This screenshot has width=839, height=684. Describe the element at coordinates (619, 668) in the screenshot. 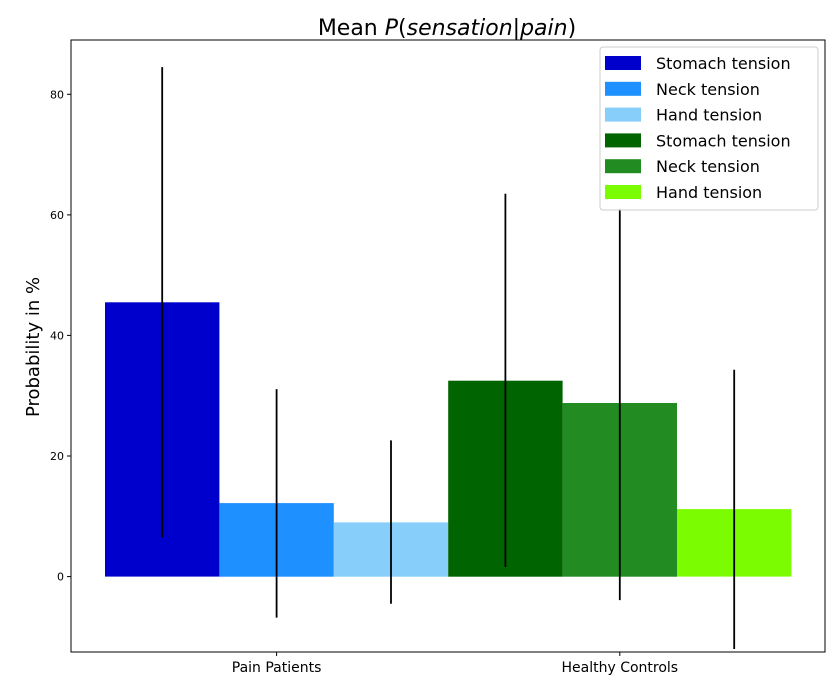

I see `x-tick-label-1: Healthy Controls` at that location.